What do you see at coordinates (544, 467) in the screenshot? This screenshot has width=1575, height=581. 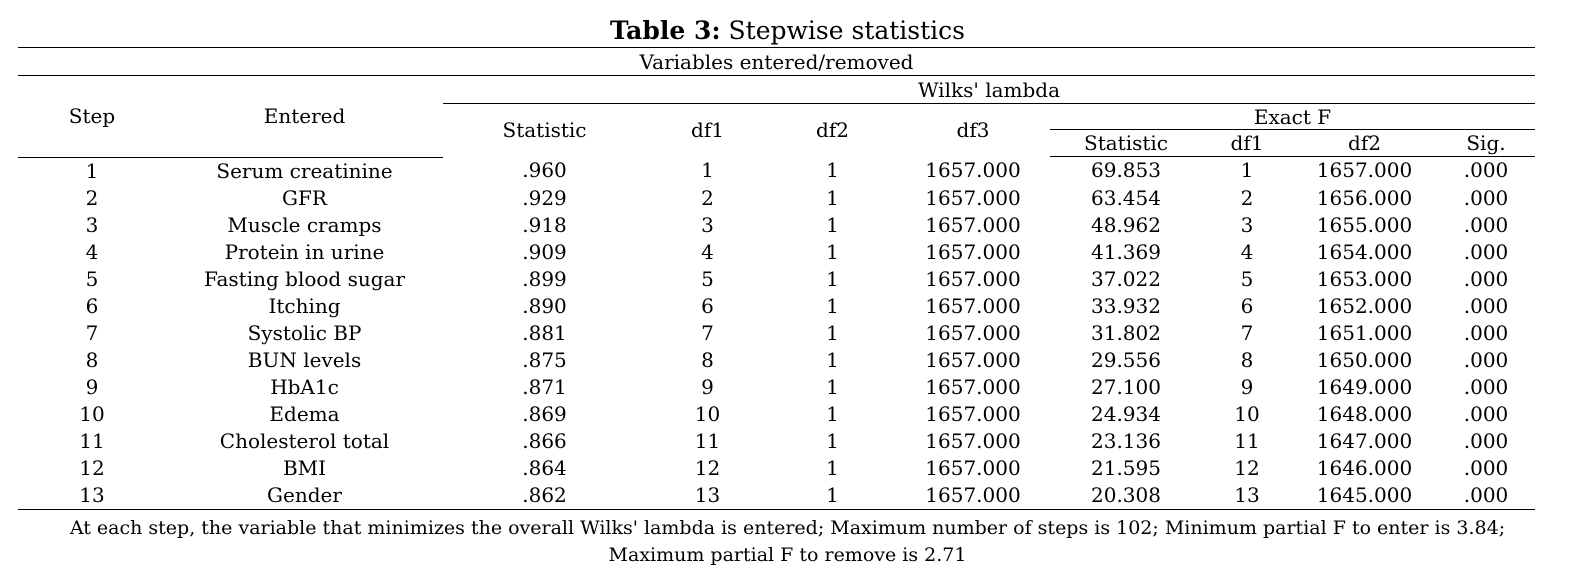 I see `cell-wilks-statistic: .864` at bounding box center [544, 467].